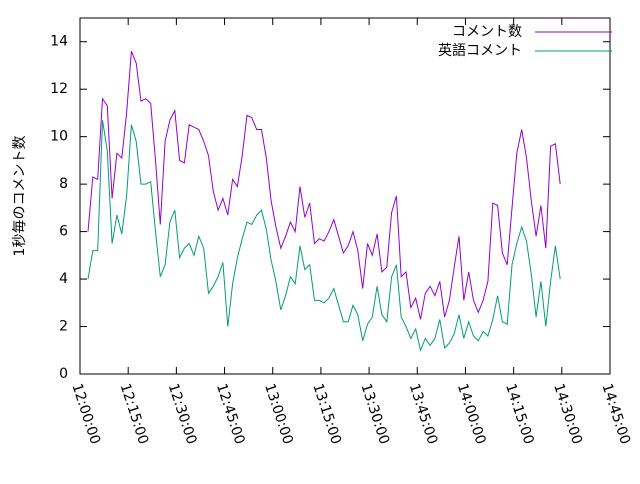  What do you see at coordinates (326, 414) in the screenshot?
I see `x-tick-label: 13:15:00` at bounding box center [326, 414].